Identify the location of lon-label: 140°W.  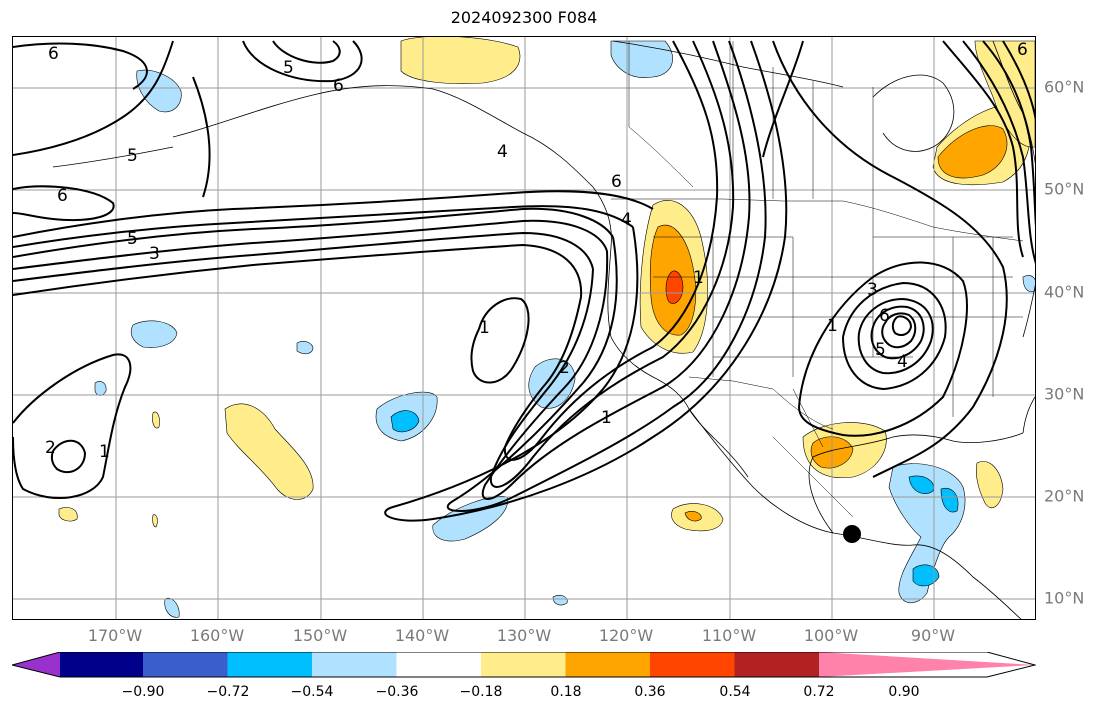
(422, 635).